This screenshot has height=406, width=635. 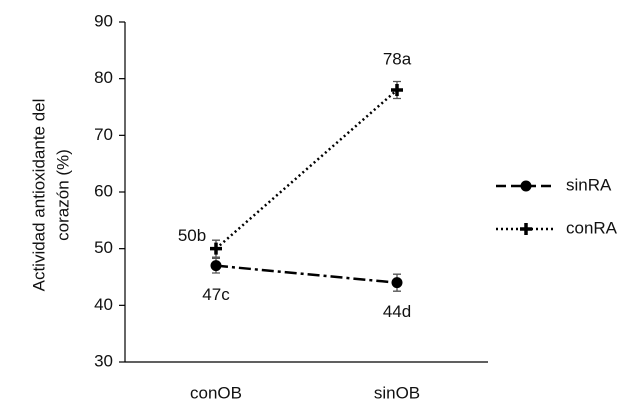 I want to click on y-tick-label: 30, so click(x=103, y=360).